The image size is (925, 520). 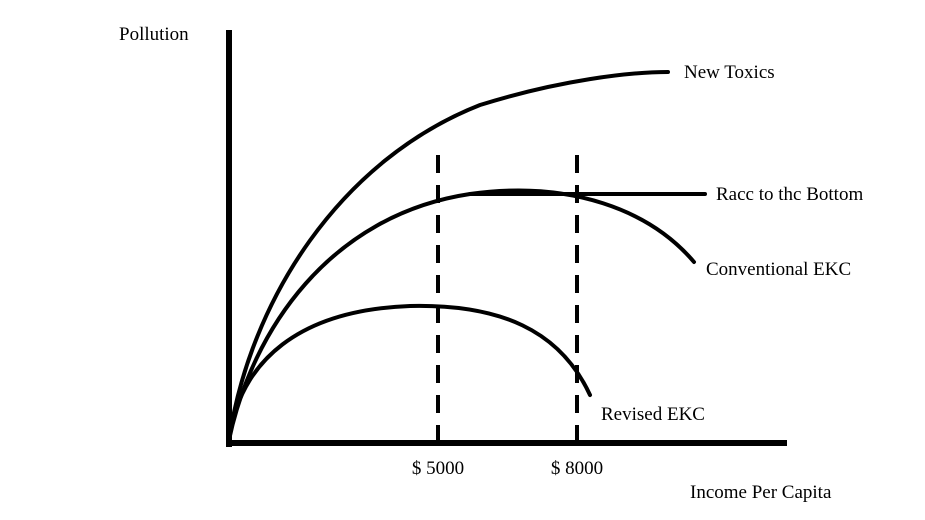 What do you see at coordinates (438, 468) in the screenshot?
I see `income-5000-label: $ 5000` at bounding box center [438, 468].